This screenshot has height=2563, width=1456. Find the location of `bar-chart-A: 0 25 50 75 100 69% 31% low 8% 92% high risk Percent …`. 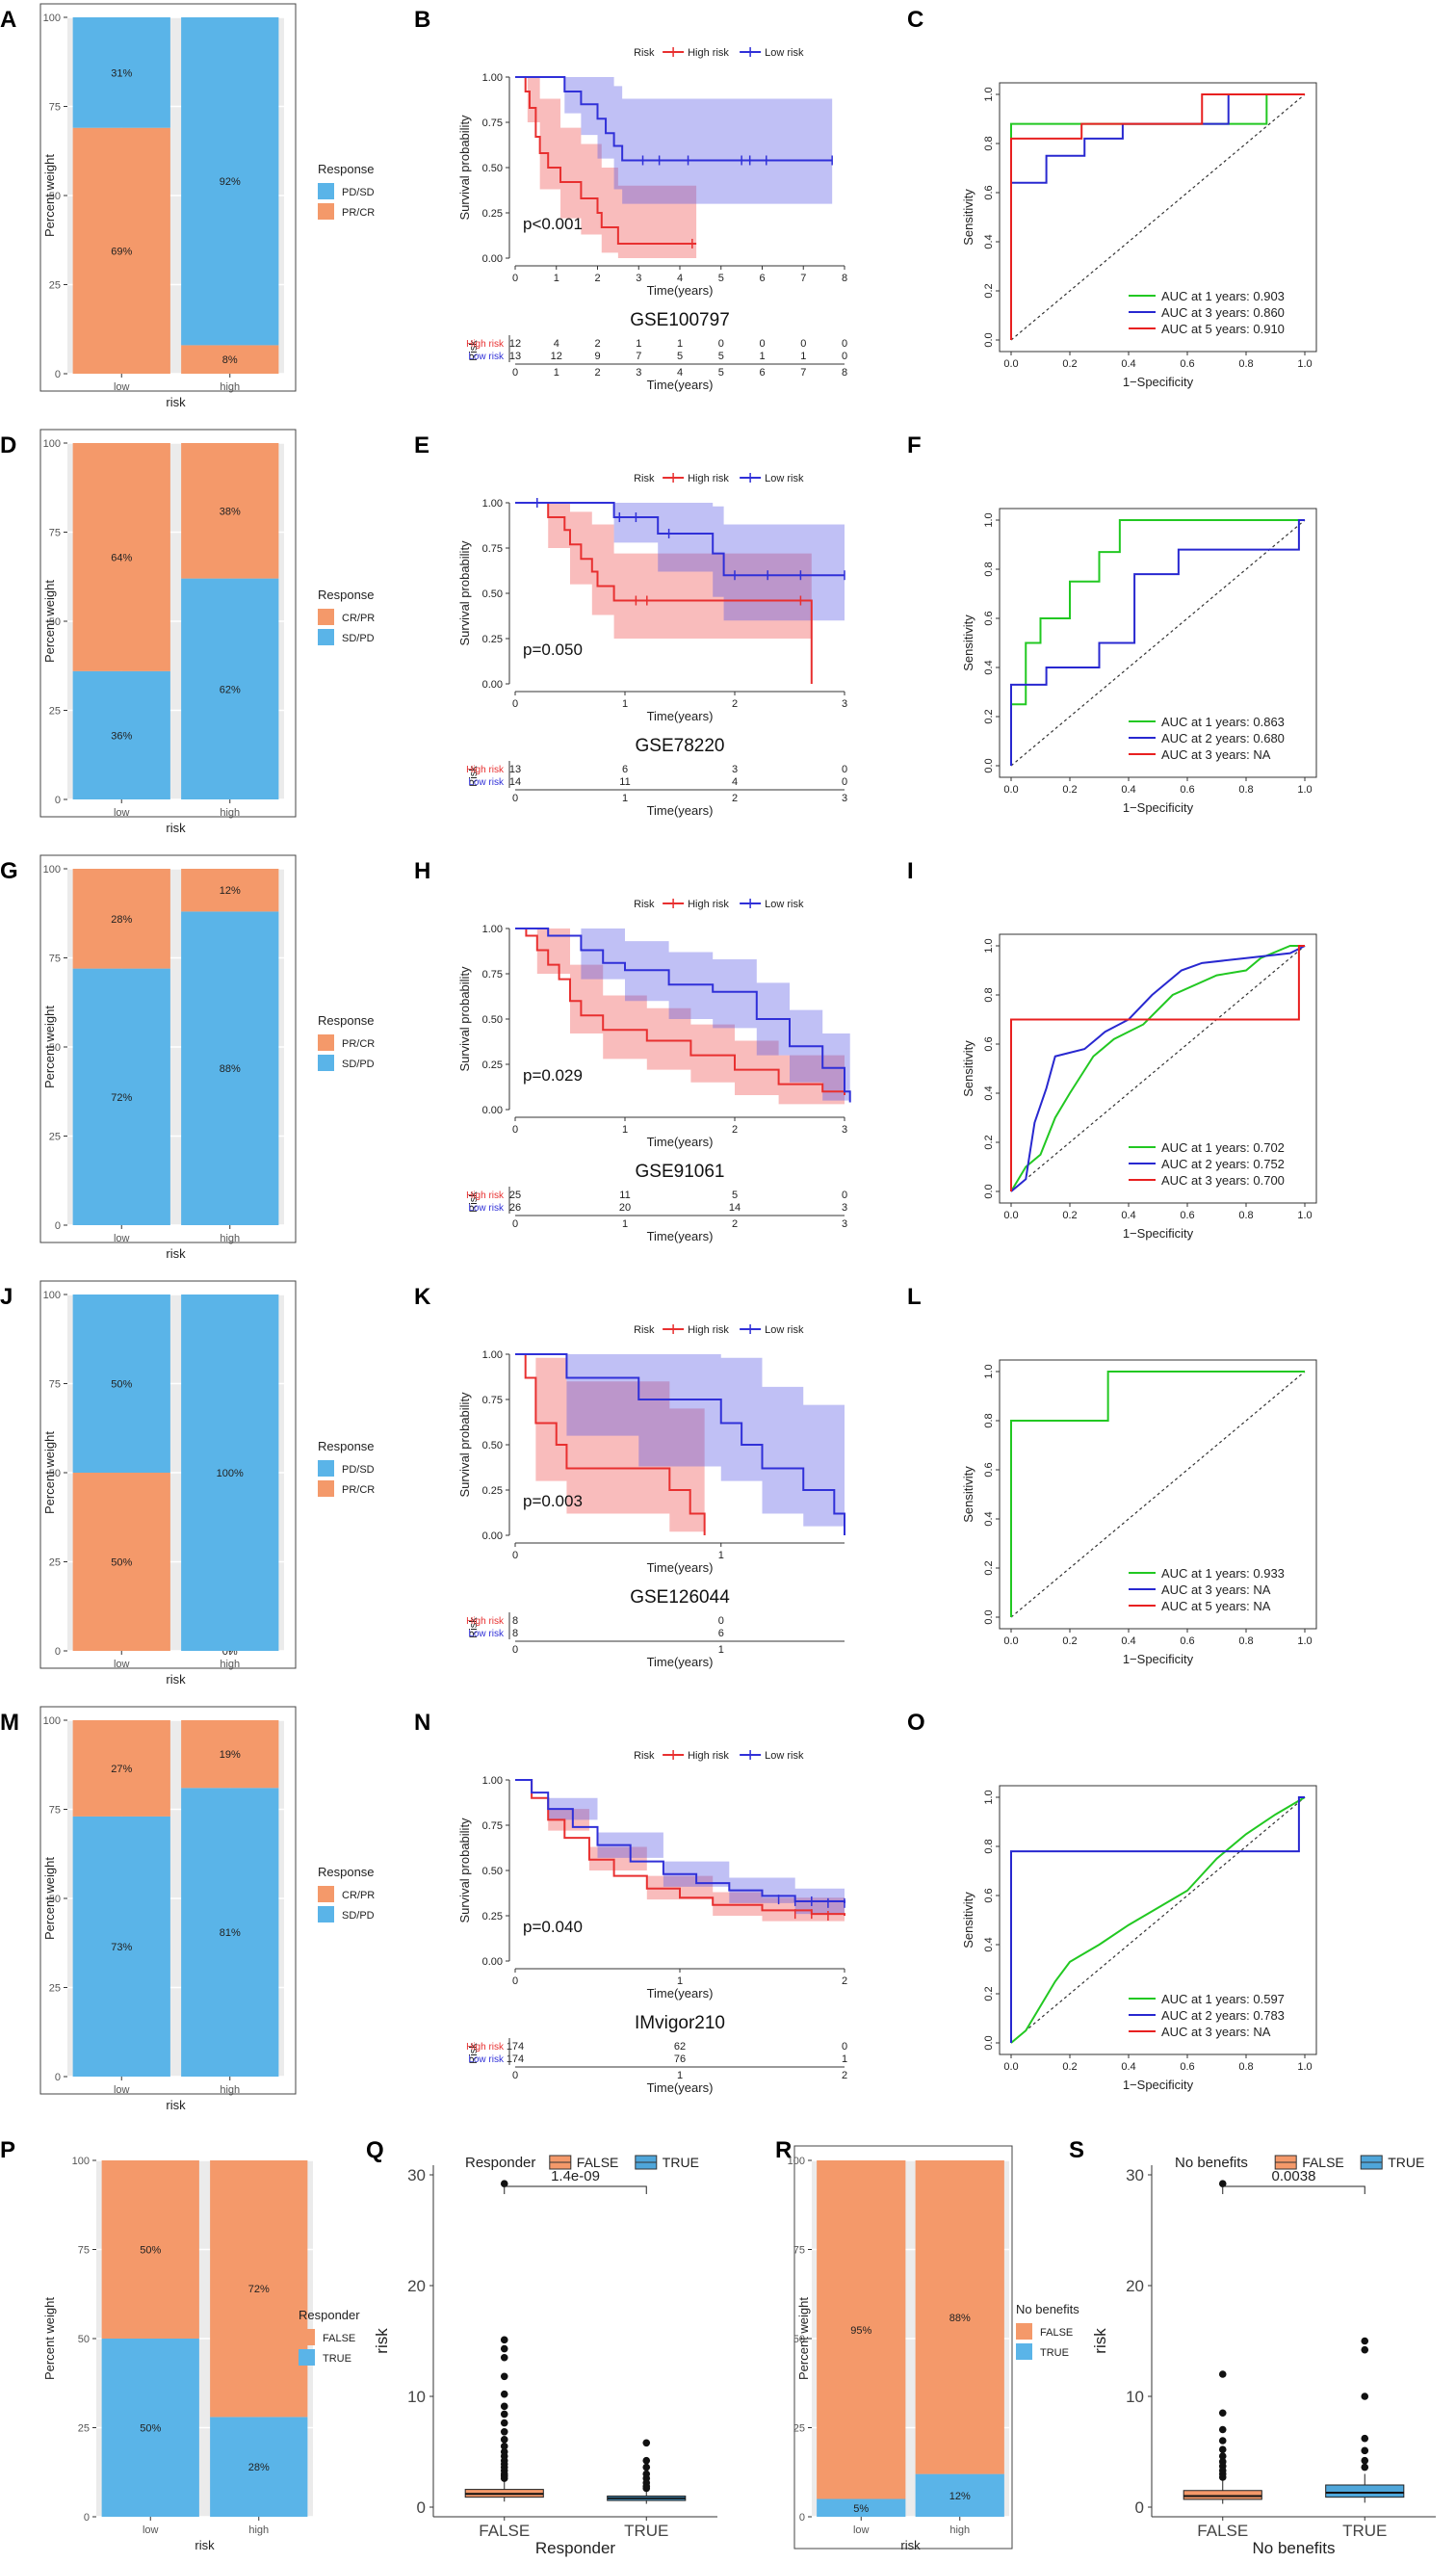

bar-chart-A: 0 25 50 75 100 69% 31% low 8% 92% high risk Percent … is located at coordinates (207, 206).